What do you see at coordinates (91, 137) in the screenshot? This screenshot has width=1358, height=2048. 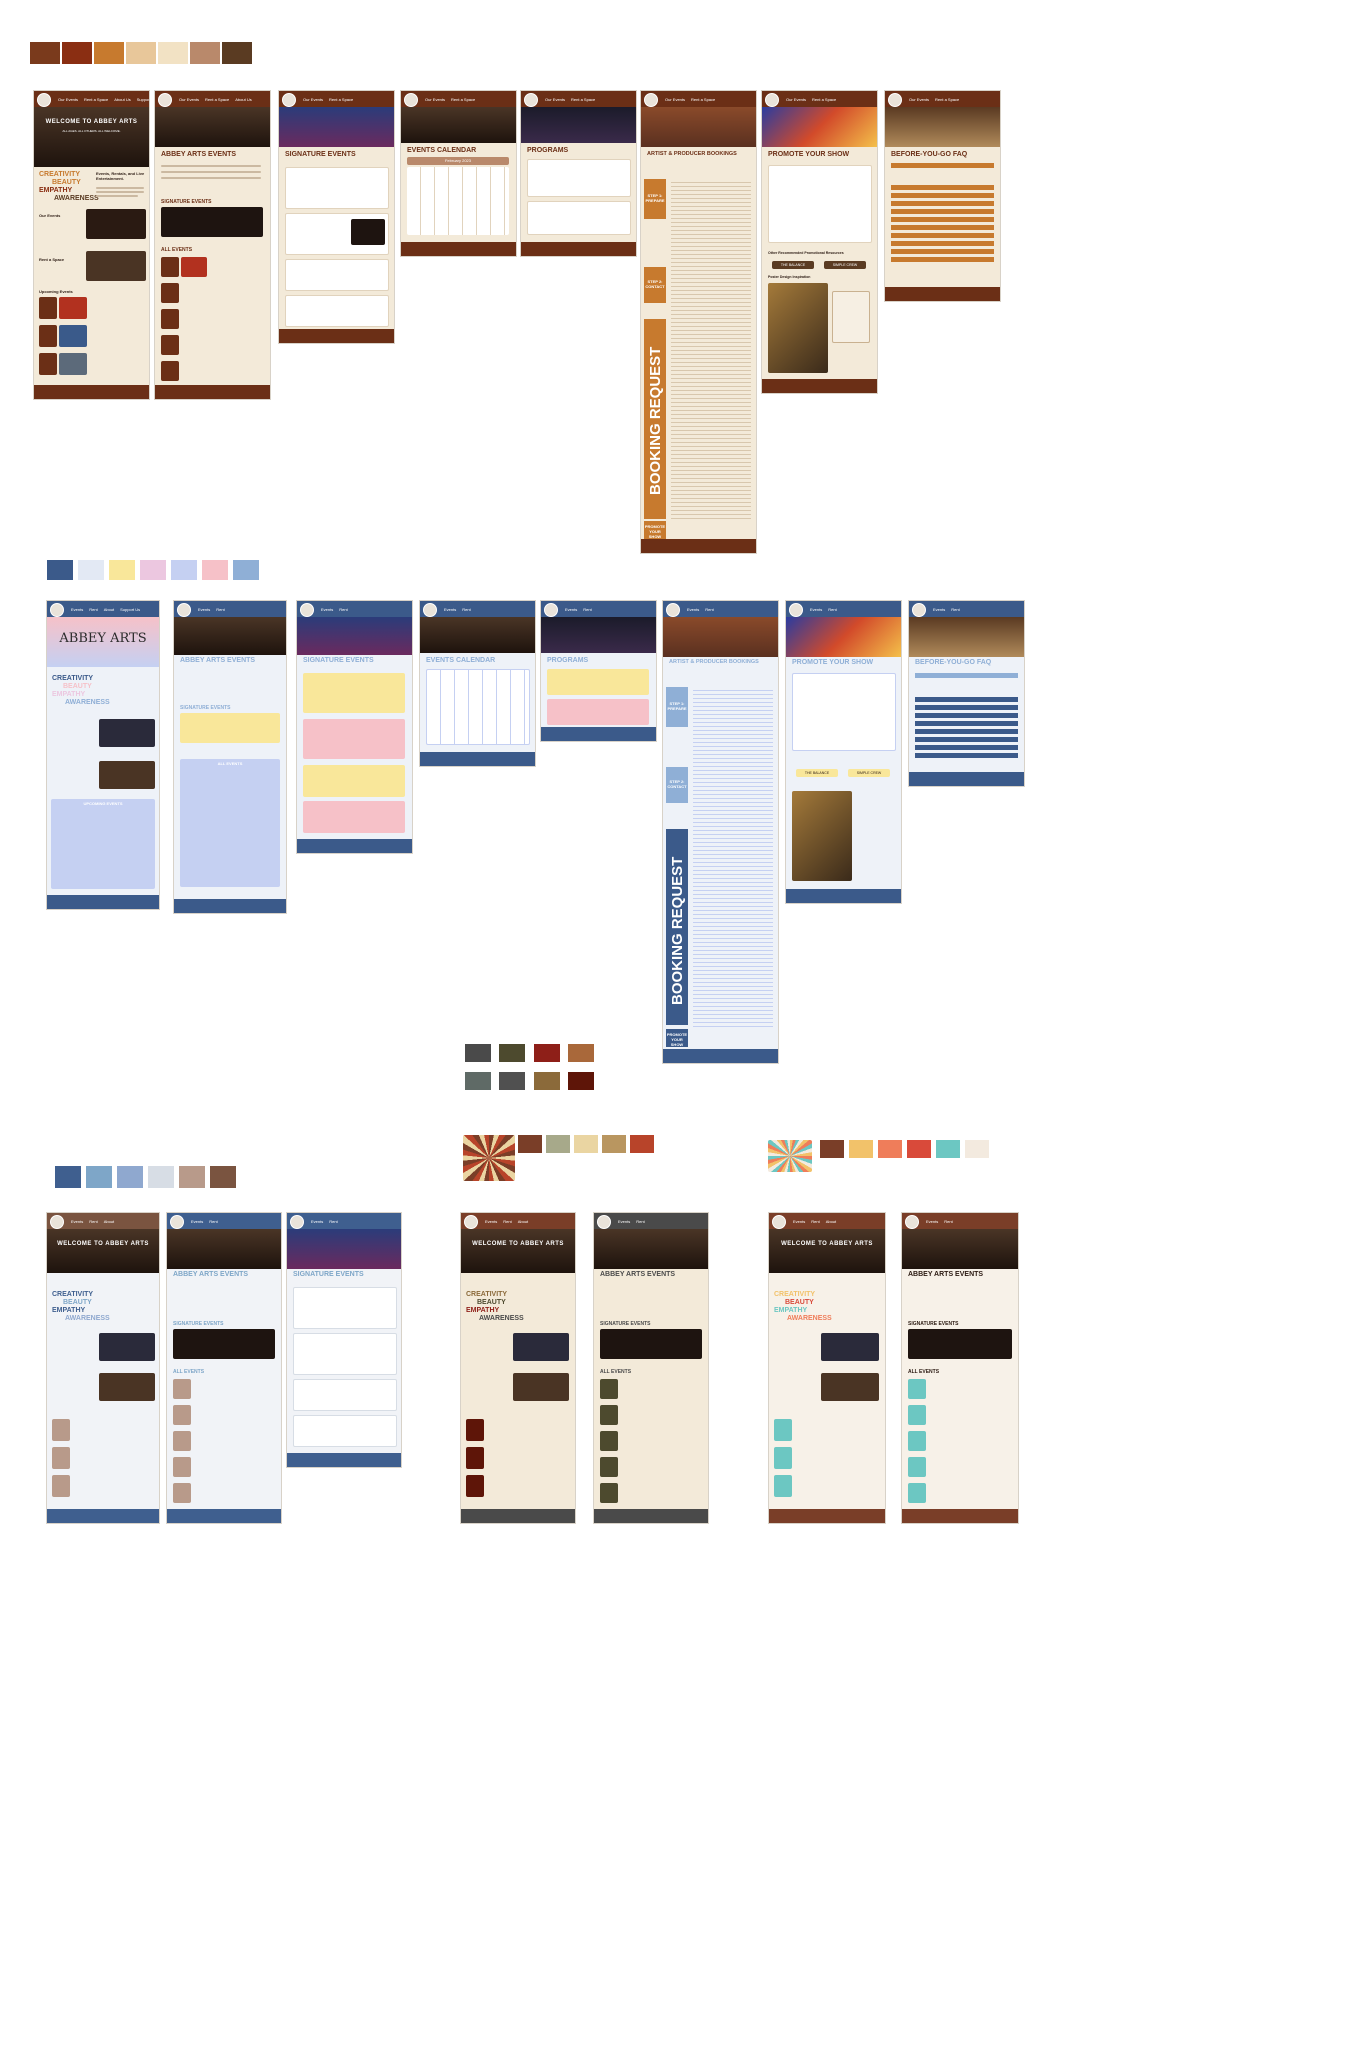 I see `hero-image` at bounding box center [91, 137].